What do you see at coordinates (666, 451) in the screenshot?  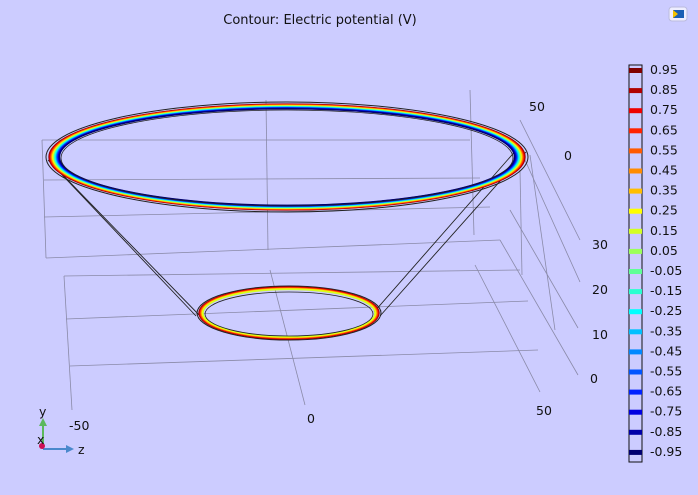 I see `legend-label: -0.95` at bounding box center [666, 451].